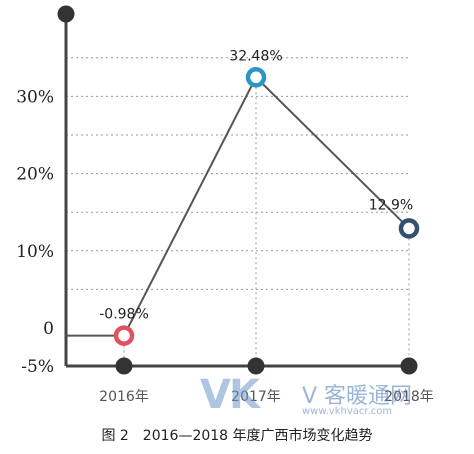 This screenshot has height=454, width=474. I want to click on watermark-name: V 客暖通网, so click(357, 396).